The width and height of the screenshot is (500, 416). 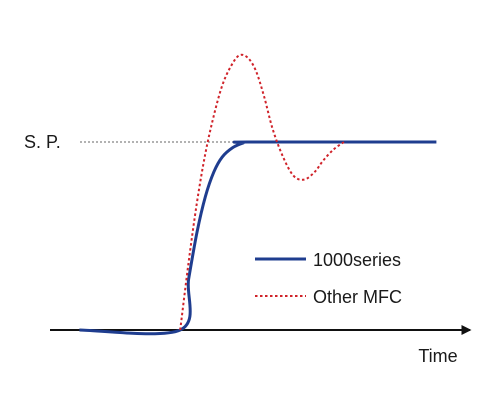 What do you see at coordinates (143, 142) in the screenshot?
I see `setpoint-reference: S. P.` at bounding box center [143, 142].